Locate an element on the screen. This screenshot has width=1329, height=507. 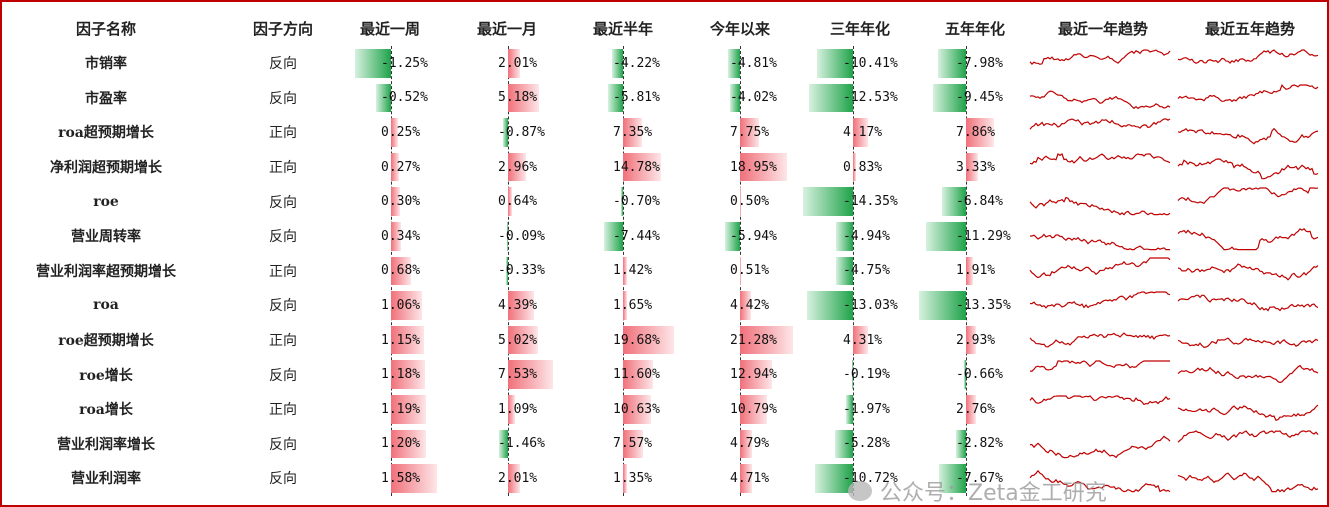
value-week: 1.06% is located at coordinates (401, 305).